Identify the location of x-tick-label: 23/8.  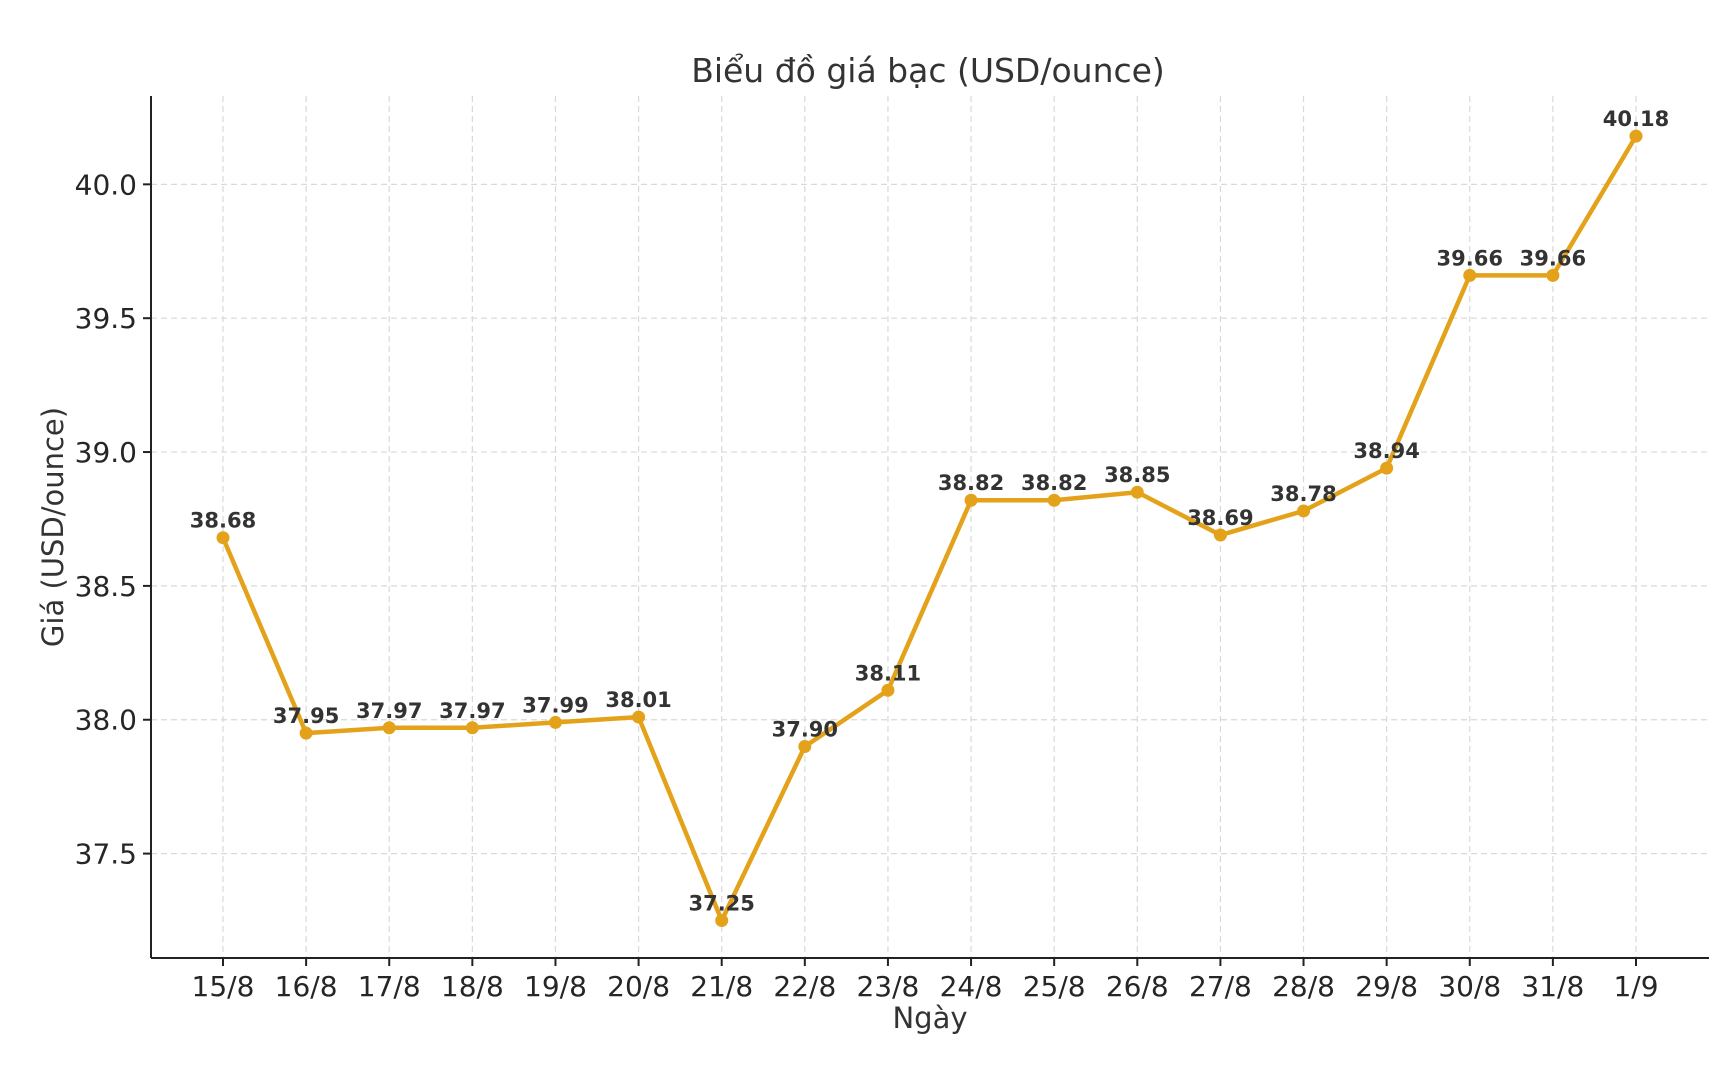
(887, 986).